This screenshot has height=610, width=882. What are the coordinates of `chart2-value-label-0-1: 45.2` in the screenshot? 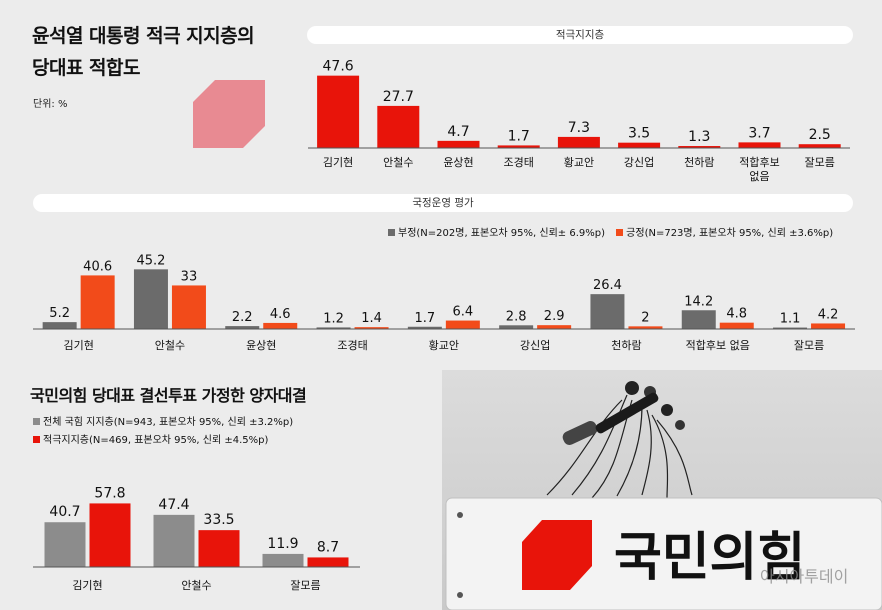 It's located at (150, 260).